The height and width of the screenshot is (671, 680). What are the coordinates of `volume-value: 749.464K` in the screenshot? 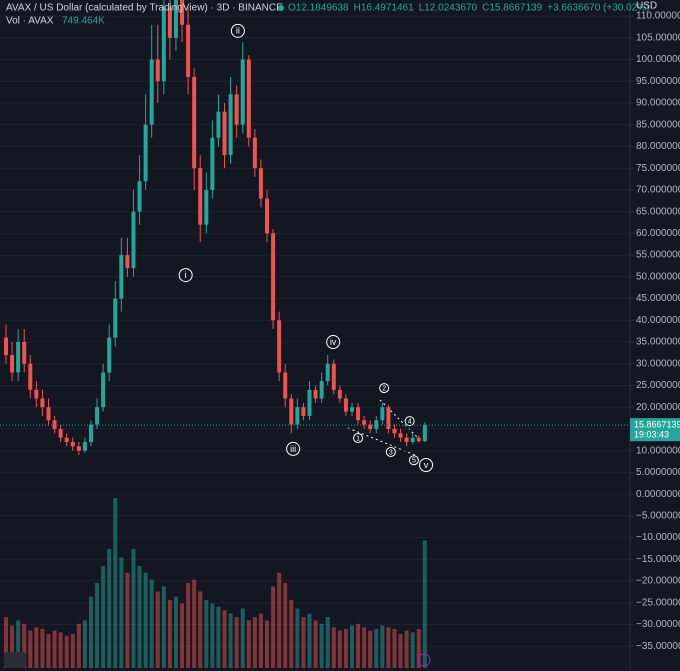 It's located at (83, 21).